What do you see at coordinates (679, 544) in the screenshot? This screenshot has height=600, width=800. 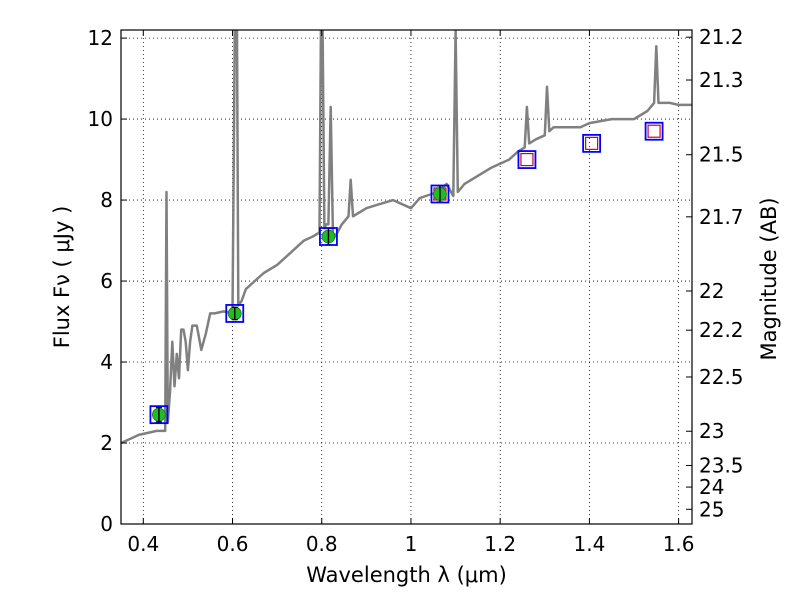 I see `x-tick-label: 1.6` at bounding box center [679, 544].